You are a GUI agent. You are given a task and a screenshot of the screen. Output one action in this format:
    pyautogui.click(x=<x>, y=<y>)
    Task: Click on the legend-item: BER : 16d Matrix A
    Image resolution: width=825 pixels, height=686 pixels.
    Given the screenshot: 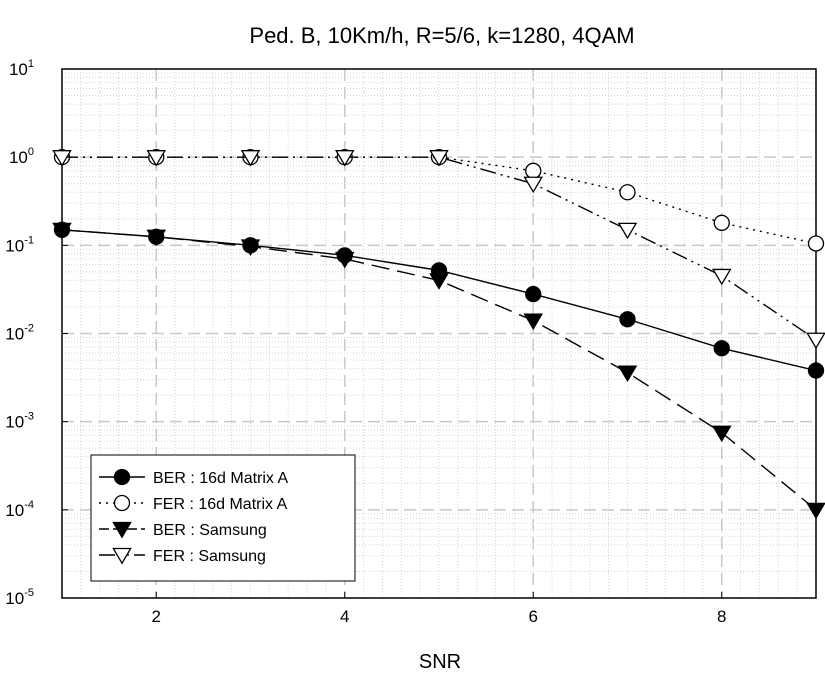 What is the action you would take?
    pyautogui.click(x=193, y=477)
    